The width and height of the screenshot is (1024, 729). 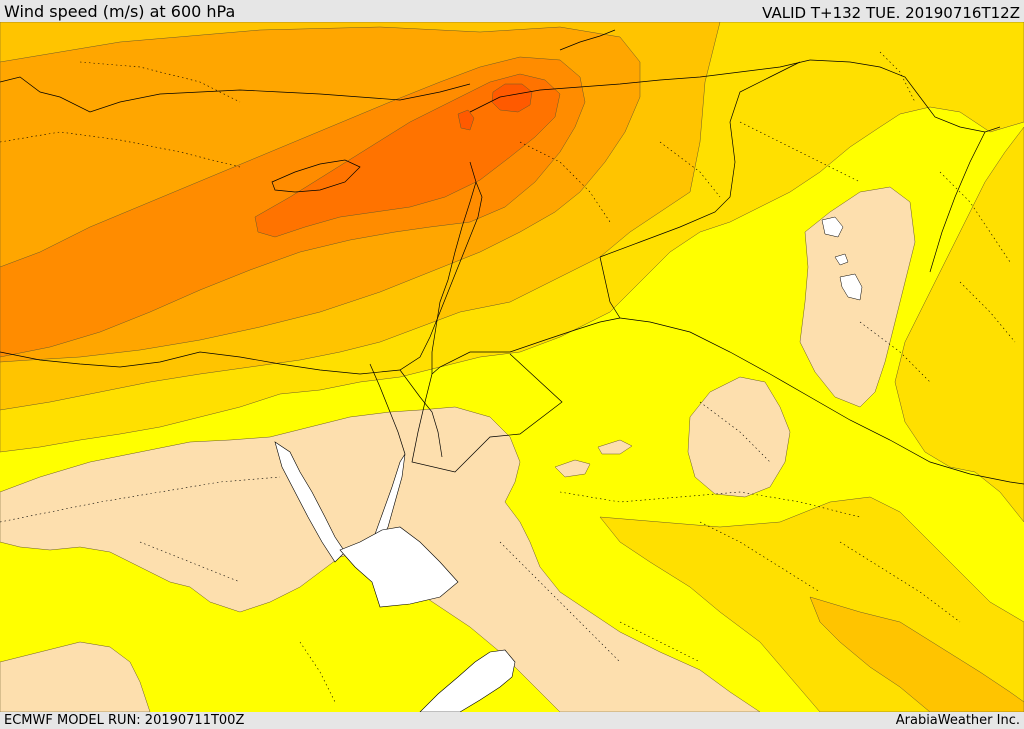 I want to click on border-iraq-iran, so click(x=905, y=96).